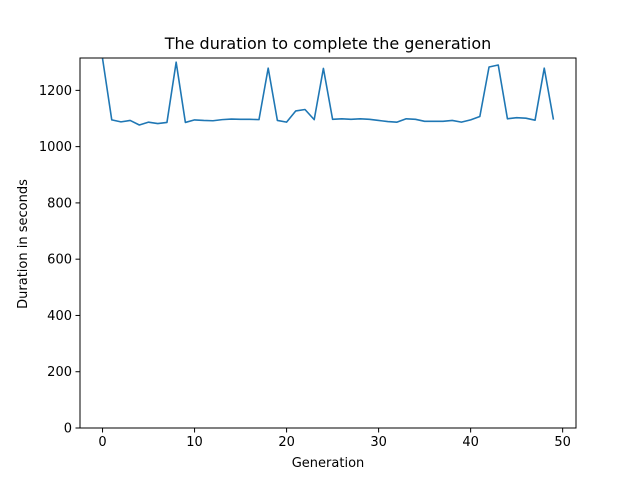  I want to click on y-tick-label: 800, so click(59, 203).